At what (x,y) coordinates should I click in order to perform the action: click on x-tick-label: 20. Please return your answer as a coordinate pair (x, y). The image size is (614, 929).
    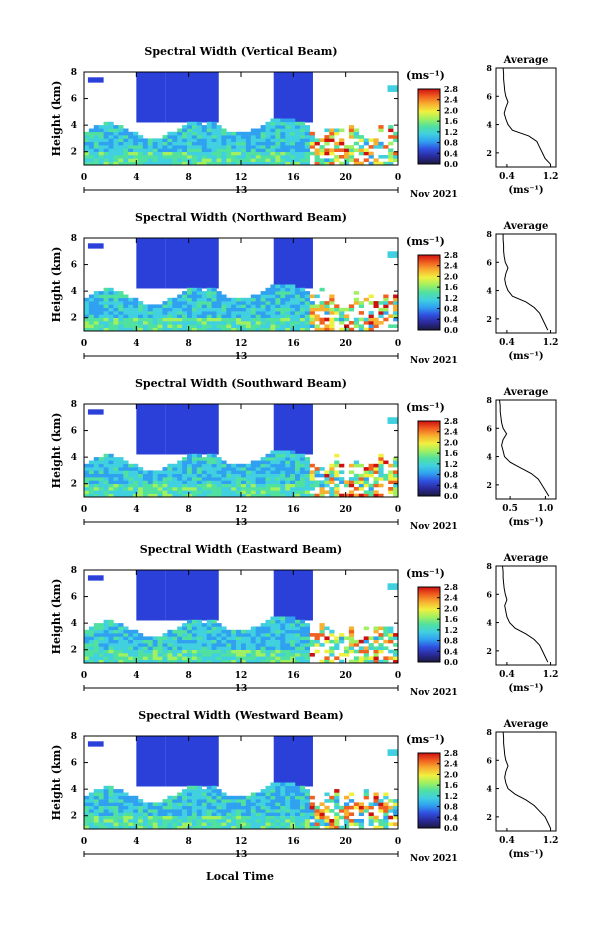
    Looking at the image, I should click on (345, 510).